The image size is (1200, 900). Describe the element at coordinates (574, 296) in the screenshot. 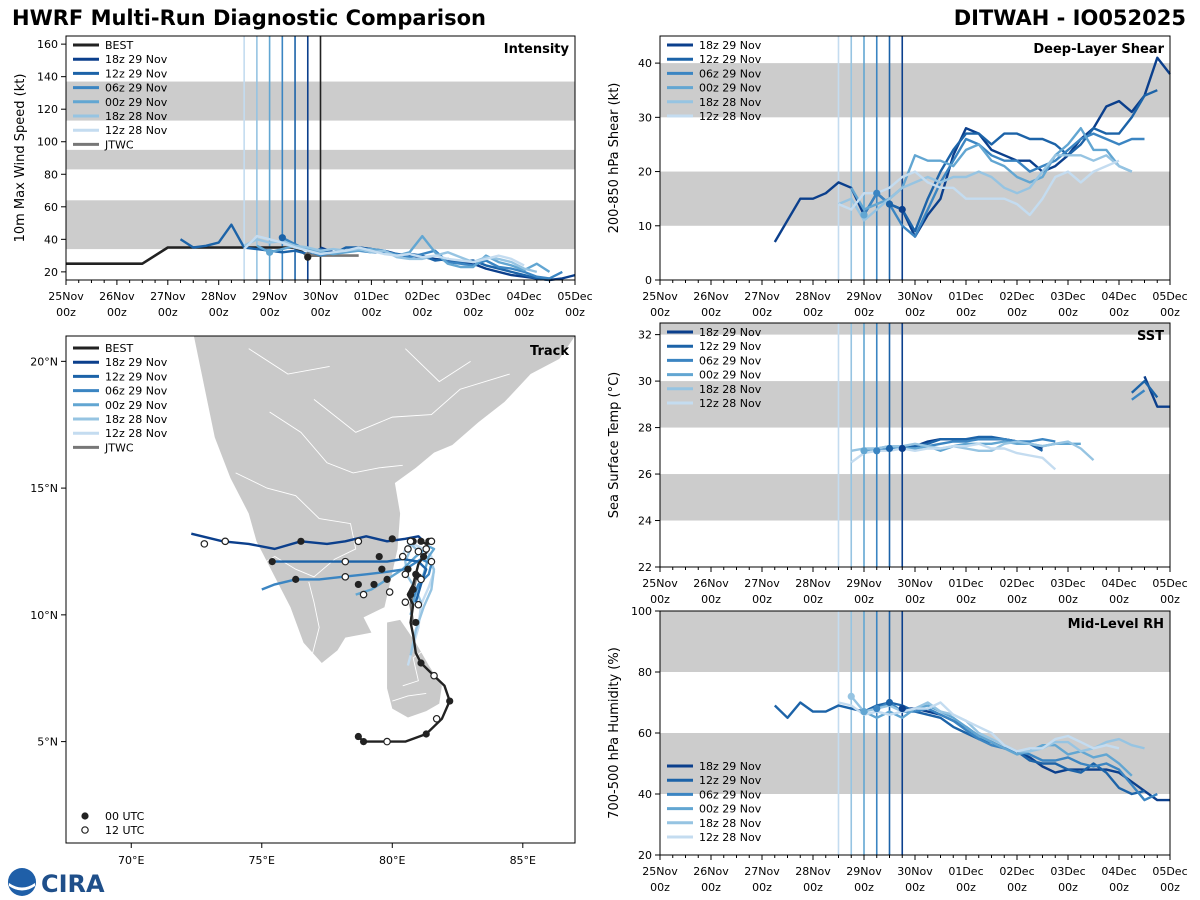

I see `x-tick-label-day: 05Dec` at that location.